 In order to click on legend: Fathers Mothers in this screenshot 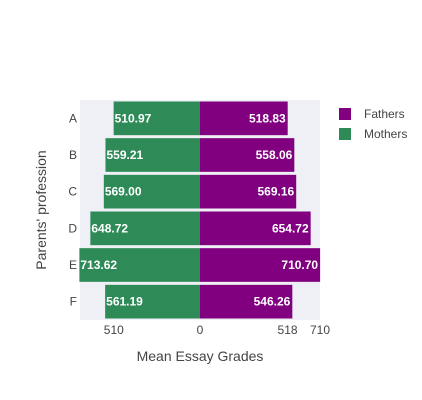, I will do `click(373, 124)`.